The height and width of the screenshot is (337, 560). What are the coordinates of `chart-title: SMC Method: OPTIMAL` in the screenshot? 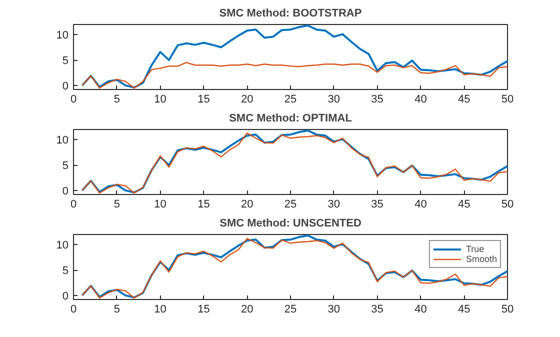 It's located at (290, 118).